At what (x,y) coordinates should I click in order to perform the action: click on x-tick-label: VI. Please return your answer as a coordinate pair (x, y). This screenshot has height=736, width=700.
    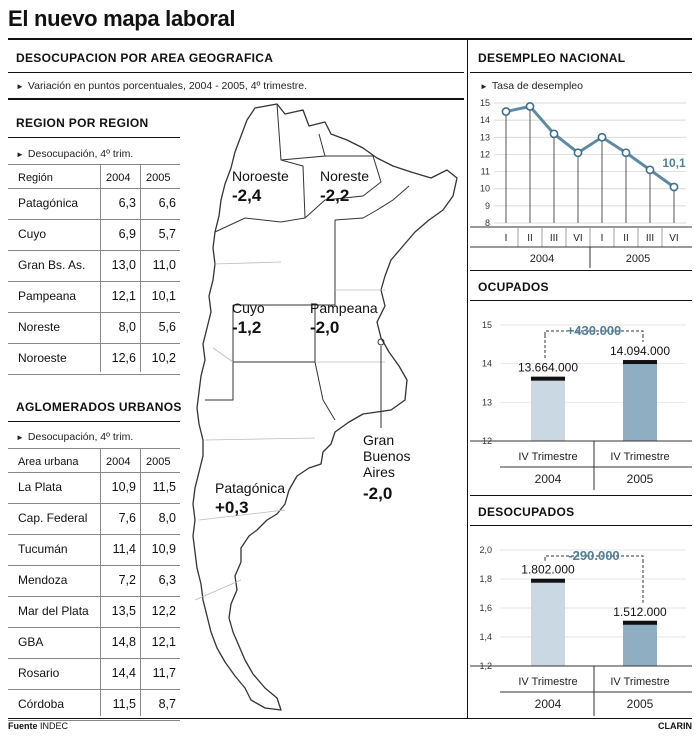
    Looking at the image, I should click on (673, 238).